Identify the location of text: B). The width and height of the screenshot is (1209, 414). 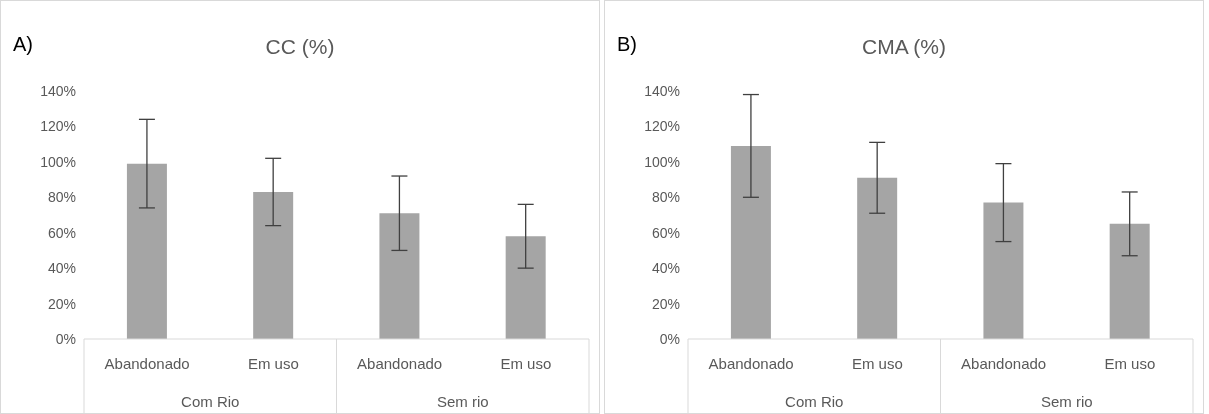
(627, 44).